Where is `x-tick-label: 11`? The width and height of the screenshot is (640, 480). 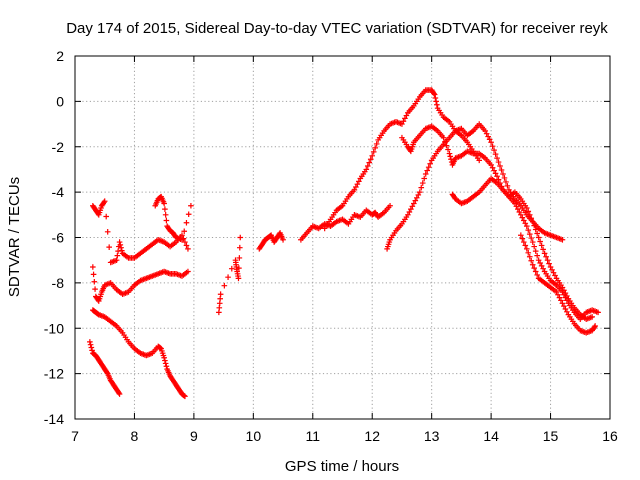 x-tick-label: 11 is located at coordinates (313, 436).